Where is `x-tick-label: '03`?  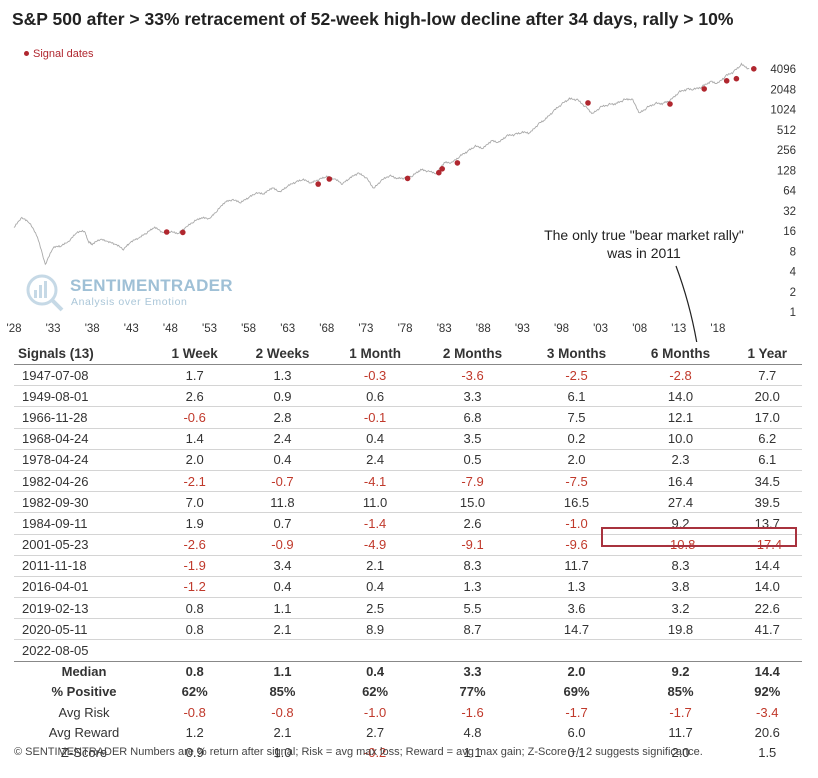 x-tick-label: '03 is located at coordinates (600, 329).